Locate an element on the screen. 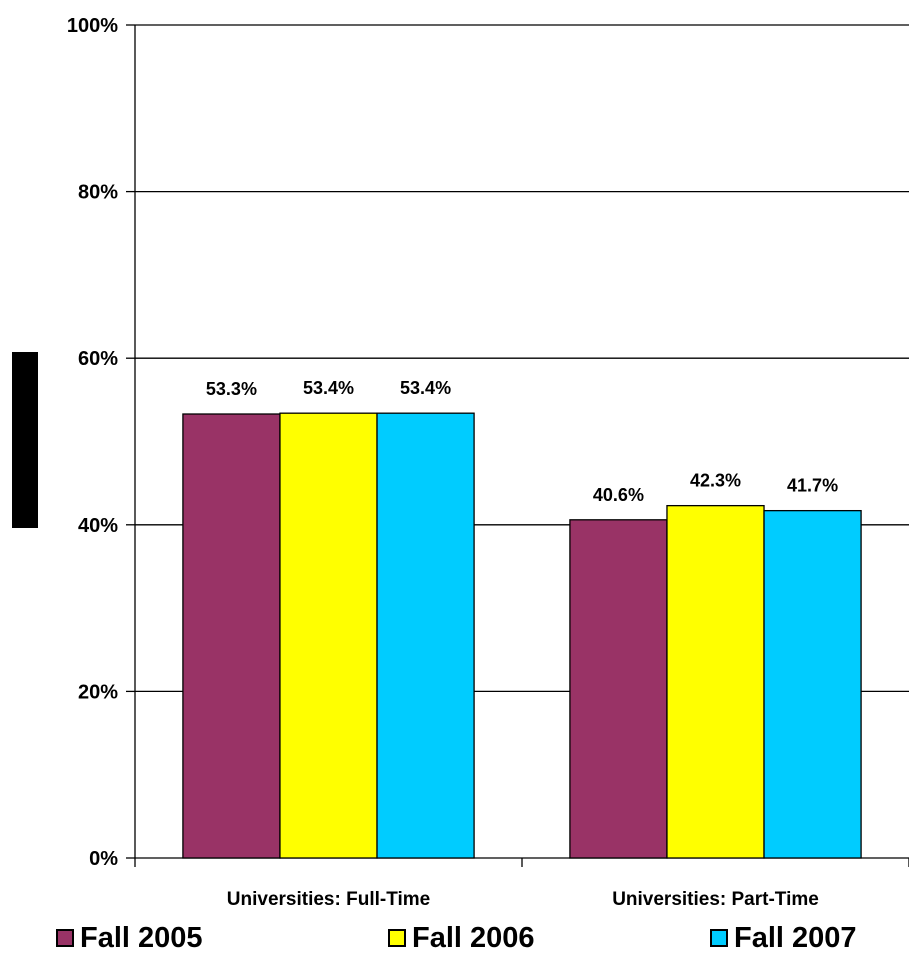 The image size is (909, 962). y-tick-label: 100% is located at coordinates (92, 26).